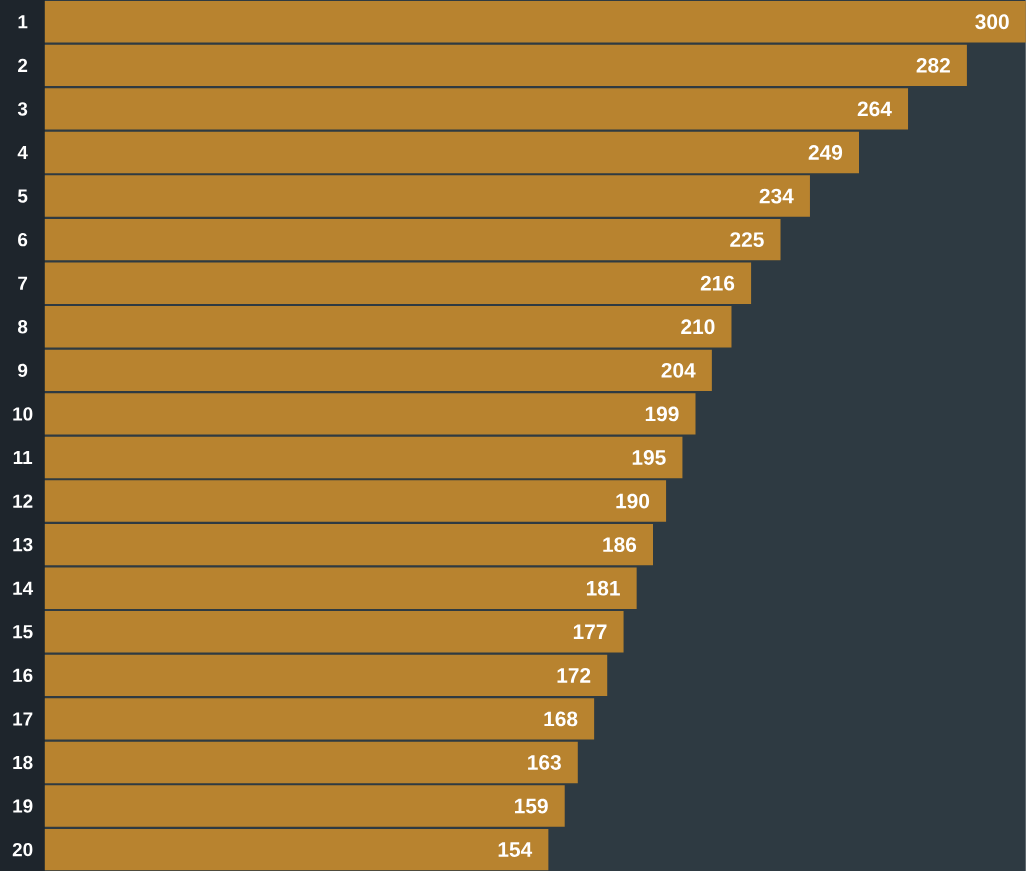  What do you see at coordinates (23, 675) in the screenshot?
I see `y-tick-label: 16` at bounding box center [23, 675].